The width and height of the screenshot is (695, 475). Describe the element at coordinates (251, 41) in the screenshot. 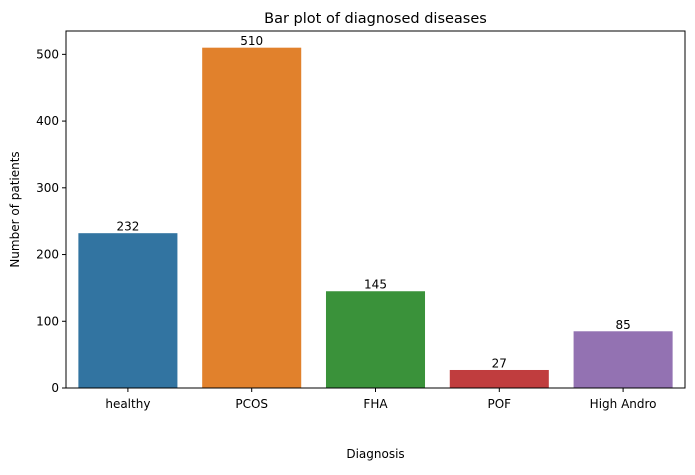

I see `bar-value-label: 510` at that location.